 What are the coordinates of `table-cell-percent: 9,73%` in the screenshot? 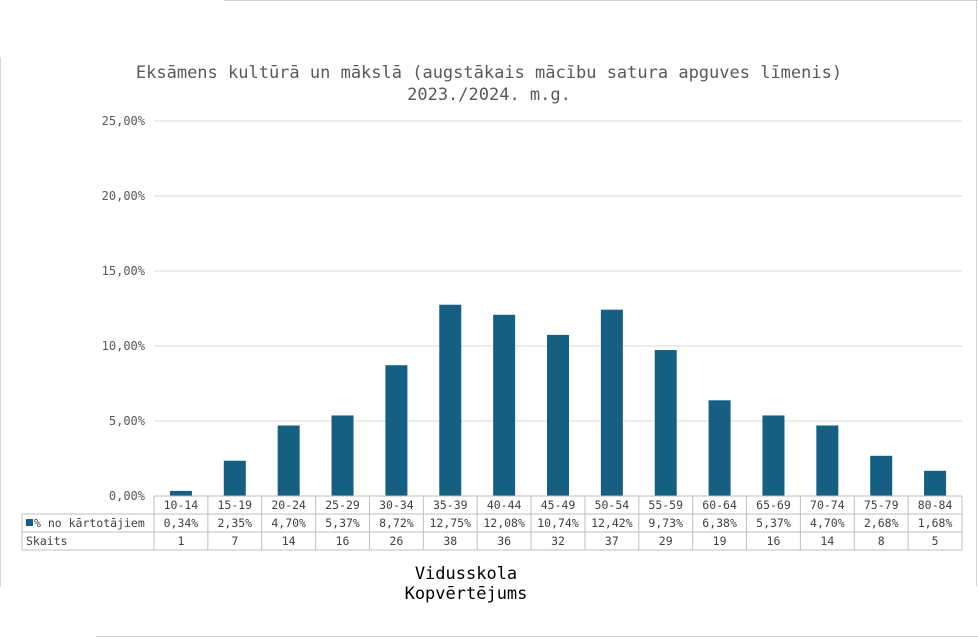 It's located at (665, 523).